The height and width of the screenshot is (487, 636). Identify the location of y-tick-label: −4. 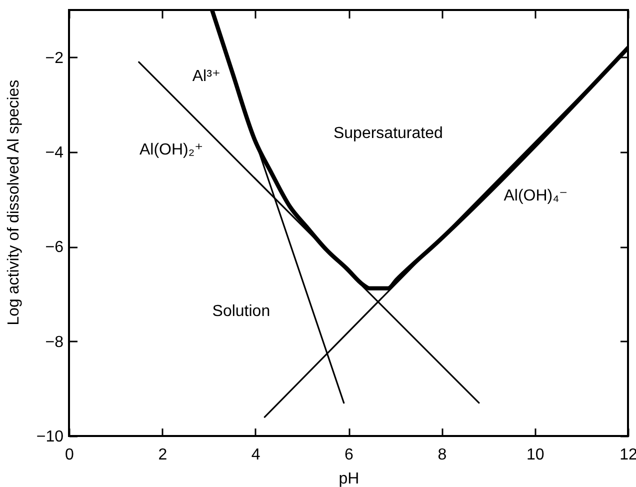
(54, 153).